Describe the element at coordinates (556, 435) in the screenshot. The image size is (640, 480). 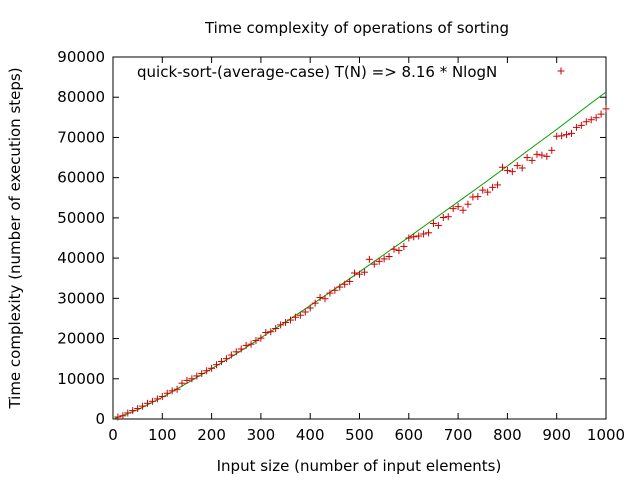
I see `x-tick-label: 900` at that location.